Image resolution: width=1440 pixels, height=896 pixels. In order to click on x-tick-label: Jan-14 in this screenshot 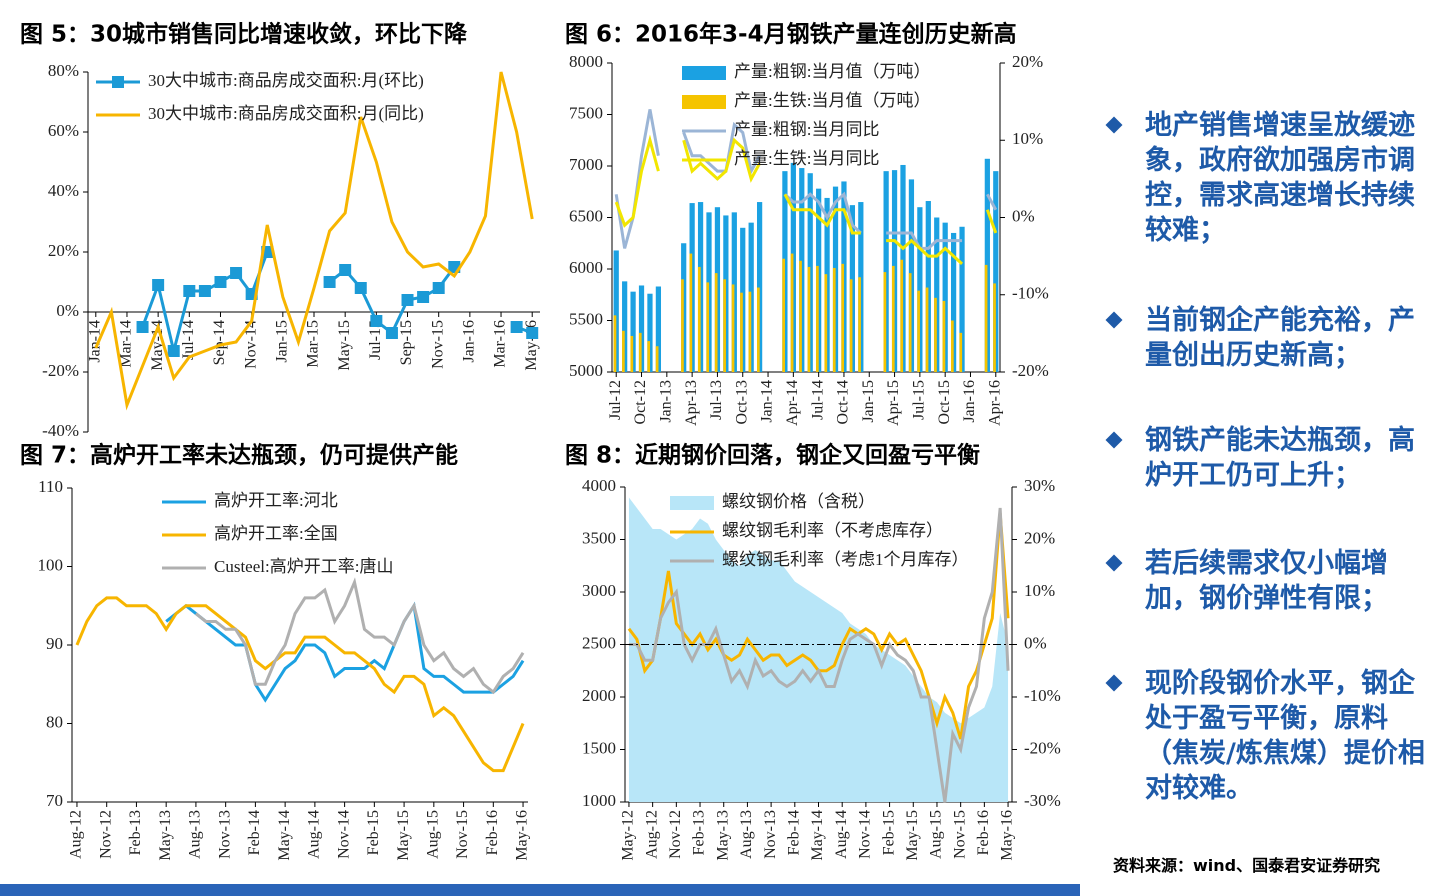, I will do `click(94, 341)`.